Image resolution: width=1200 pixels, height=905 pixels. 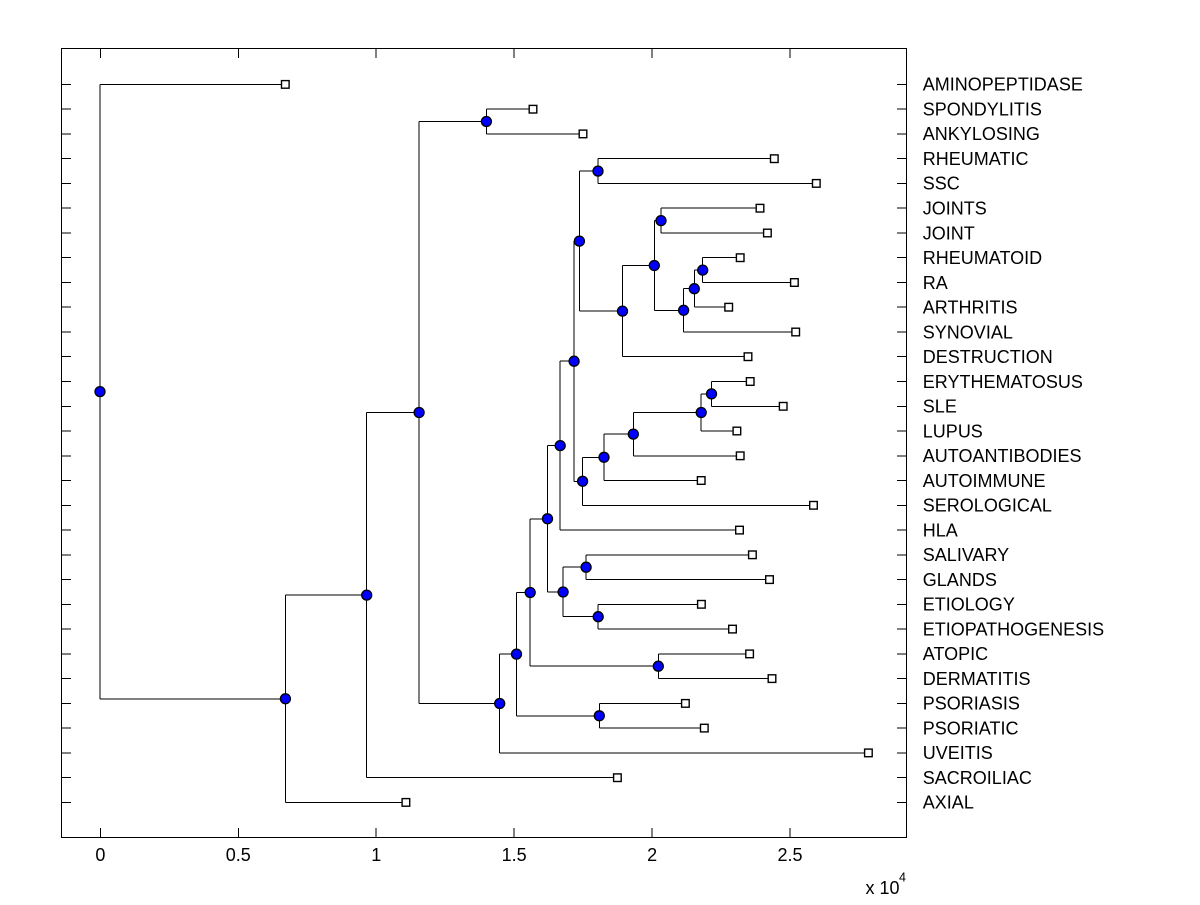 I want to click on svg-text: GLANDS, so click(x=960, y=580).